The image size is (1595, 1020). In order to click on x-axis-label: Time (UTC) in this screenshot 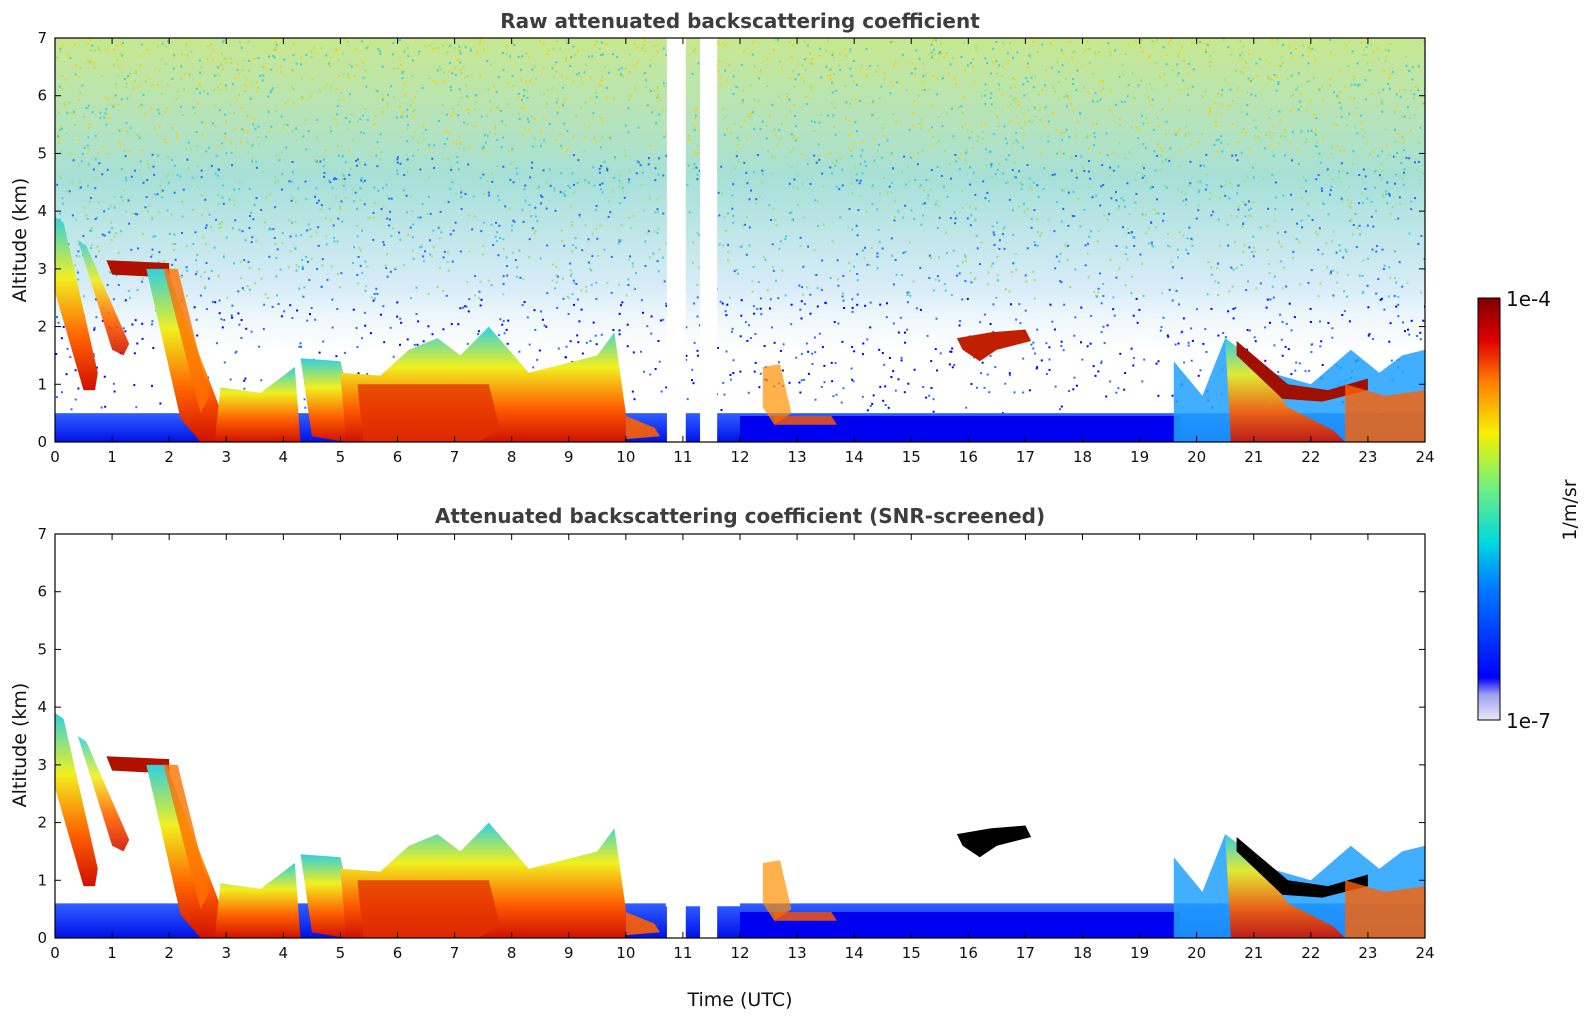, I will do `click(739, 1000)`.